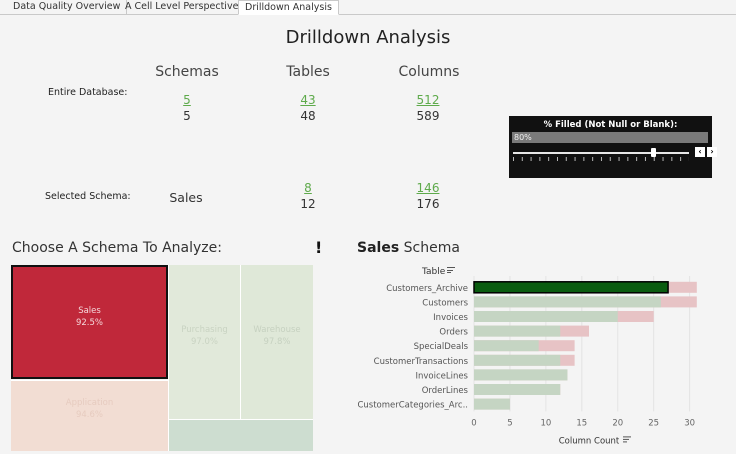  Describe the element at coordinates (451, 270) in the screenshot. I see `sort-icon` at that location.